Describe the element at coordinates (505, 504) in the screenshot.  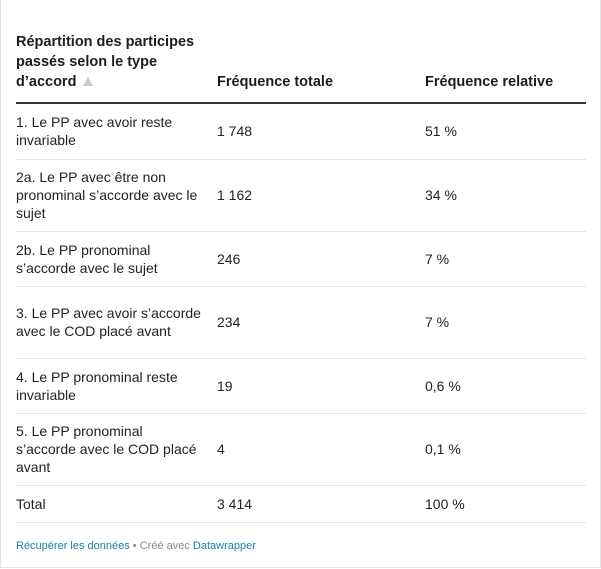
I see `total-relative: 100 %` at that location.